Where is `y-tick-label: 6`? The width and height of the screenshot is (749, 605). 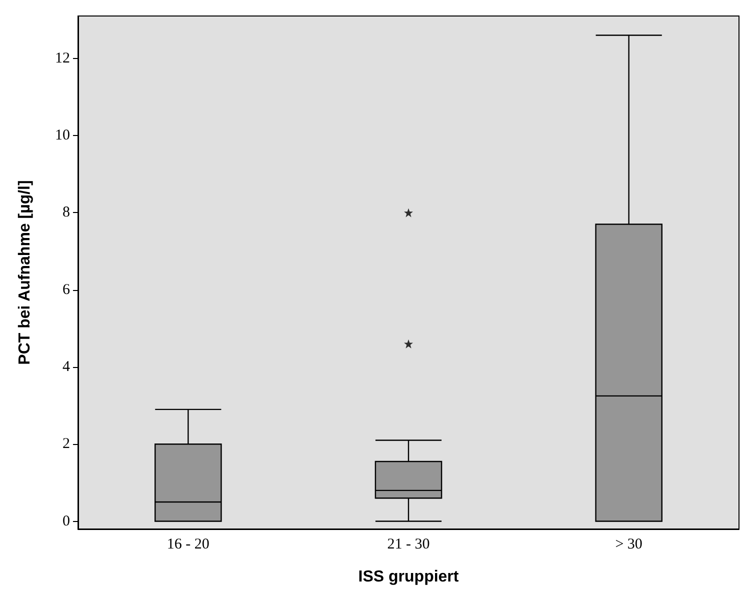
y-tick-label: 6 is located at coordinates (66, 290).